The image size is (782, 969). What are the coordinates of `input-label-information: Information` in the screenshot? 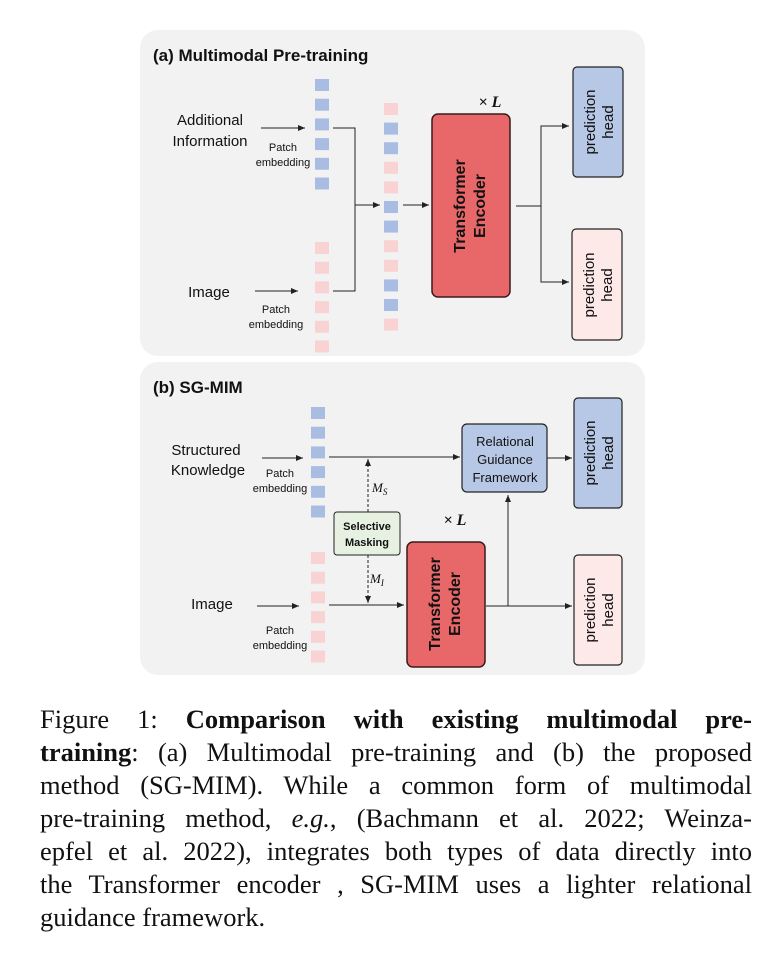 It's located at (209, 141).